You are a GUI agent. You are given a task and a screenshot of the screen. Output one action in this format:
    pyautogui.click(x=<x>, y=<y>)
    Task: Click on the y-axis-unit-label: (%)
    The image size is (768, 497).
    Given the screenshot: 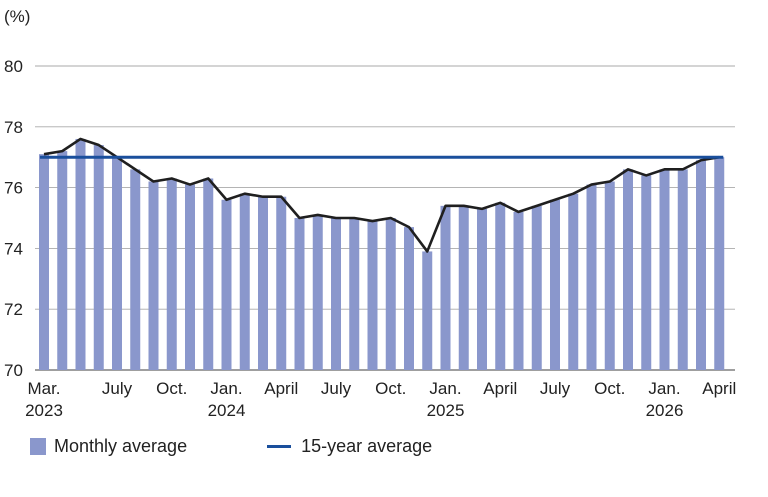 What is the action you would take?
    pyautogui.click(x=17, y=16)
    